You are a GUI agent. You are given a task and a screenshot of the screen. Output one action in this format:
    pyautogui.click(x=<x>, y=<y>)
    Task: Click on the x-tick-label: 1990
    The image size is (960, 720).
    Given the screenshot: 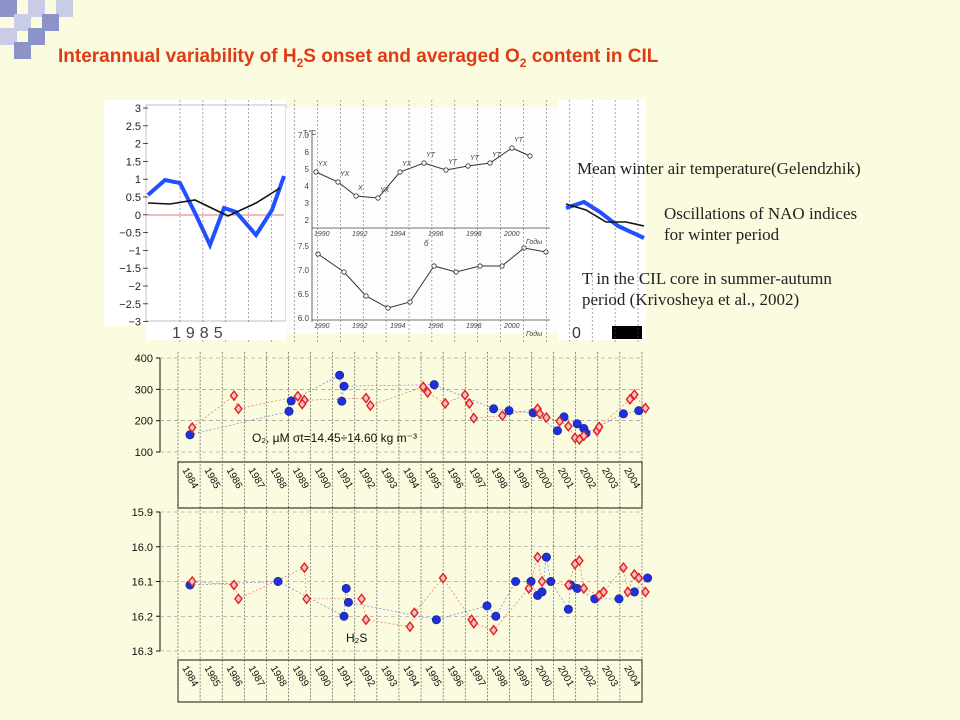 What is the action you would take?
    pyautogui.click(x=322, y=676)
    